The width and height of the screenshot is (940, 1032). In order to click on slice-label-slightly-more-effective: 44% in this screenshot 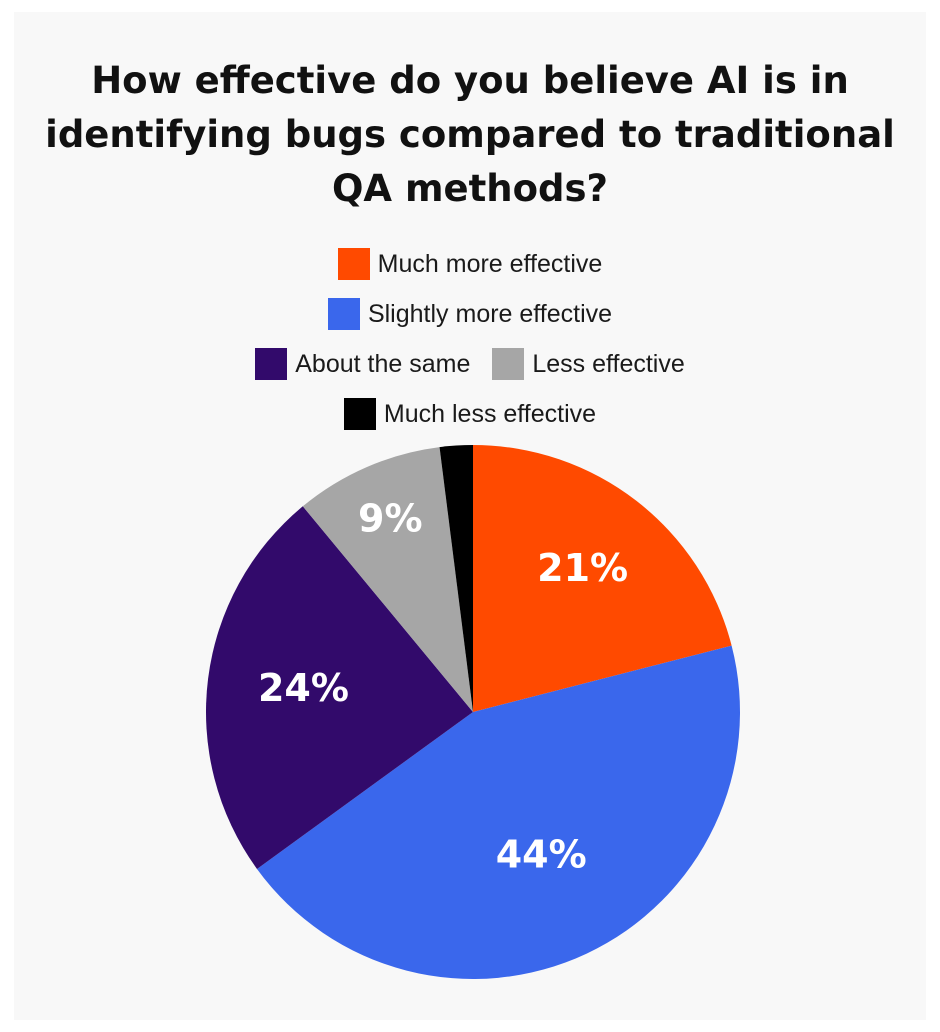, I will do `click(541, 854)`.